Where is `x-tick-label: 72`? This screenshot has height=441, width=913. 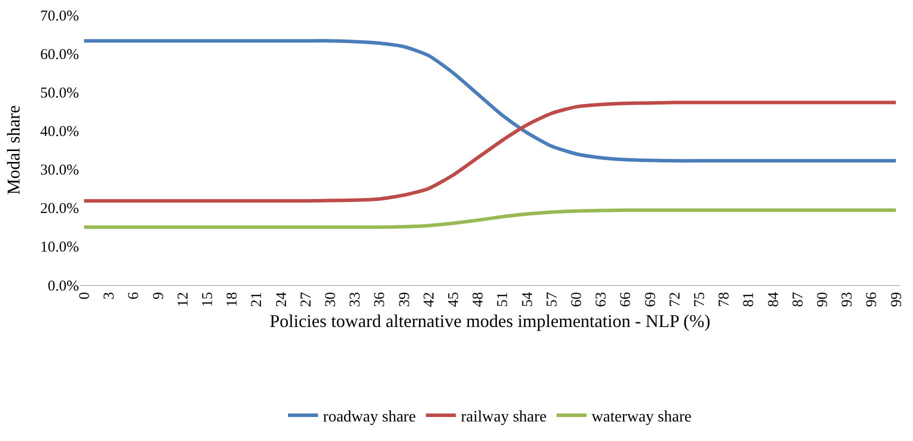
x-tick-label: 72 is located at coordinates (675, 299).